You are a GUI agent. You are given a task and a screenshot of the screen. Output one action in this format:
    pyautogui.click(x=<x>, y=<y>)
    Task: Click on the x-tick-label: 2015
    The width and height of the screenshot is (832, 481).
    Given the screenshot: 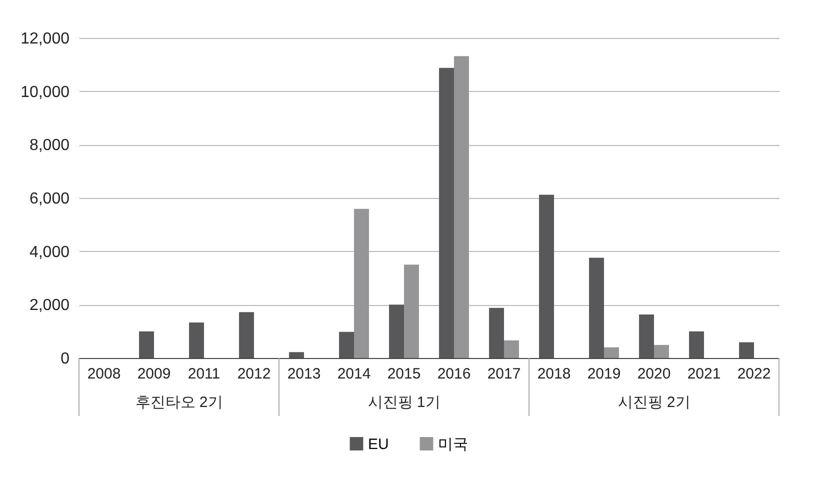 What is the action you would take?
    pyautogui.click(x=404, y=374)
    